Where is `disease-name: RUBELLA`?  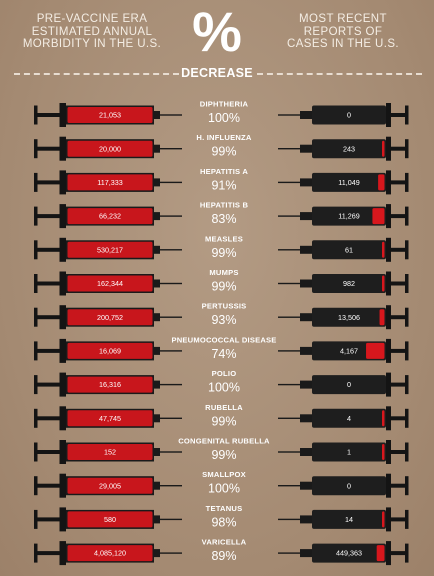
disease-name: RUBELLA is located at coordinates (224, 407).